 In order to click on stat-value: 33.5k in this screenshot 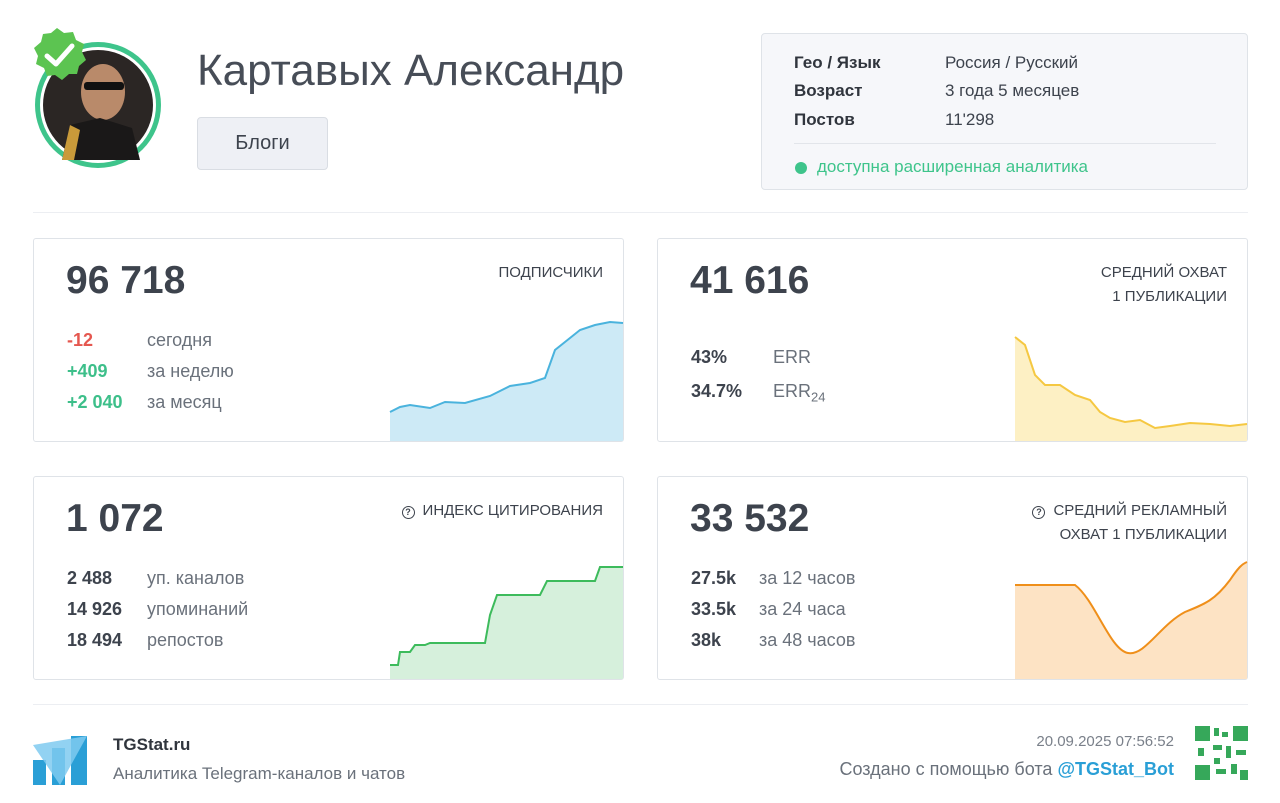, I will do `click(714, 609)`.